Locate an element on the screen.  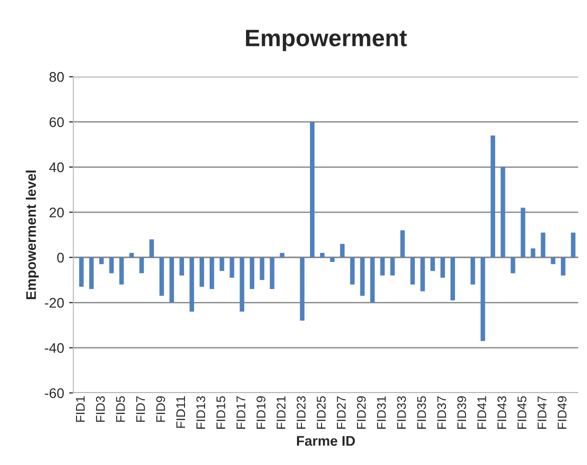
y-tick-label: 80 is located at coordinates (57, 77).